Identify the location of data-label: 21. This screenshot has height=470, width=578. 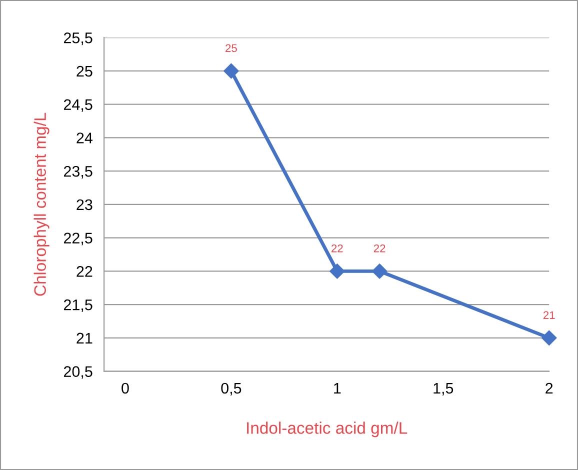
(549, 315).